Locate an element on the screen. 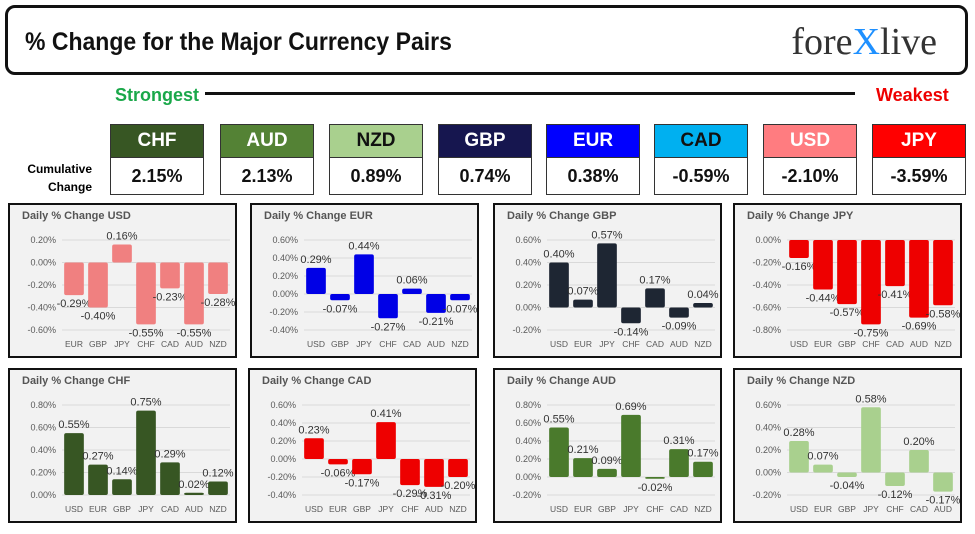 The width and height of the screenshot is (975, 534). cumulative-value: 0.38% is located at coordinates (593, 176).